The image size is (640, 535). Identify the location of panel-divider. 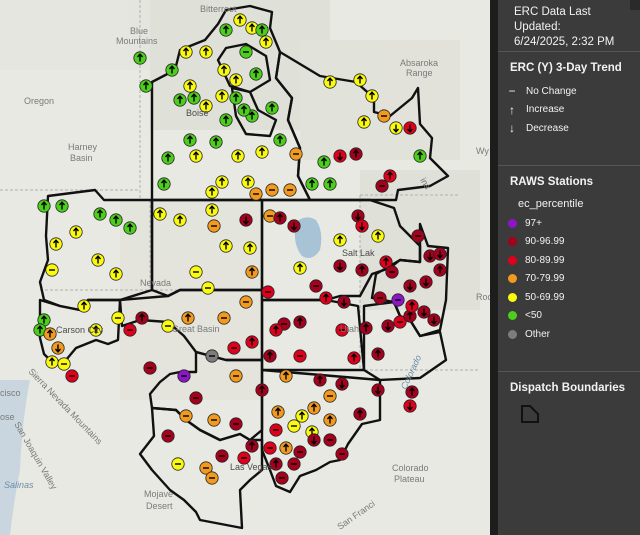
(494, 267).